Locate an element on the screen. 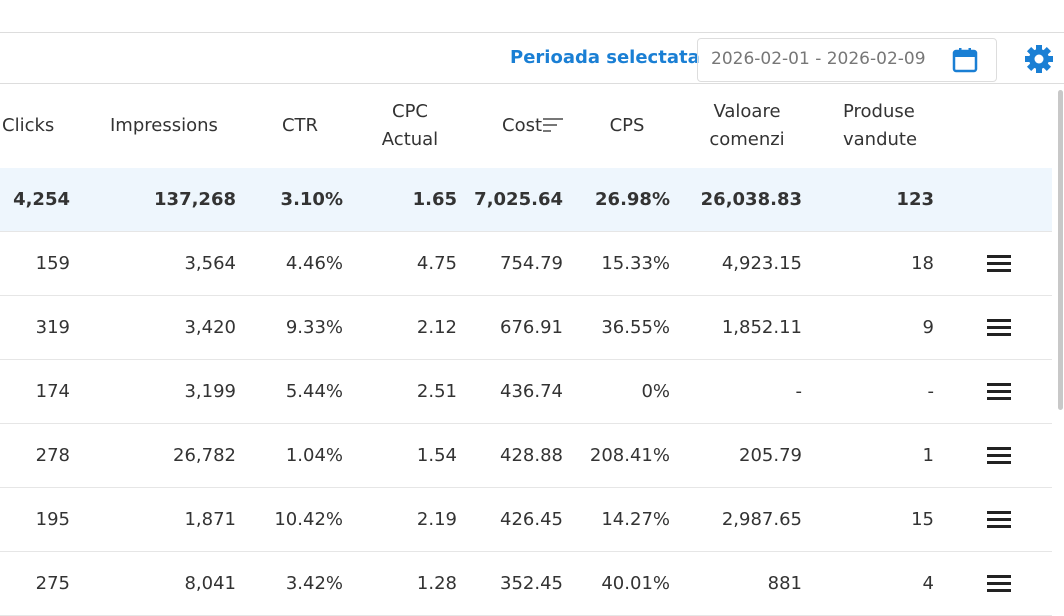 The height and width of the screenshot is (616, 1064). date-input: 2026-02-01 - 2026-02-09 is located at coordinates (847, 60).